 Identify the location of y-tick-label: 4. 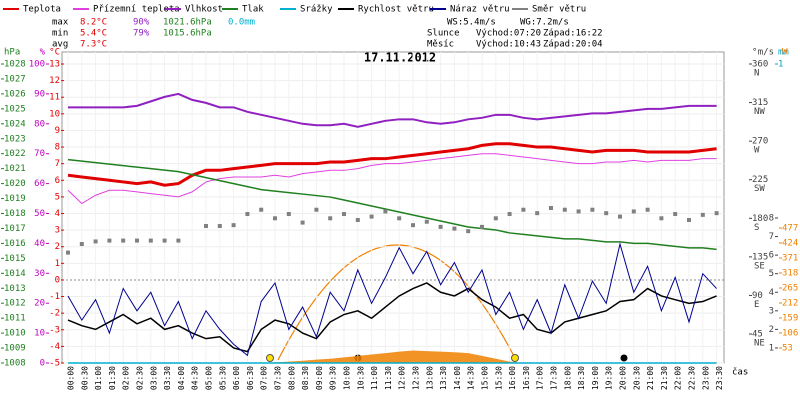
(771, 293).